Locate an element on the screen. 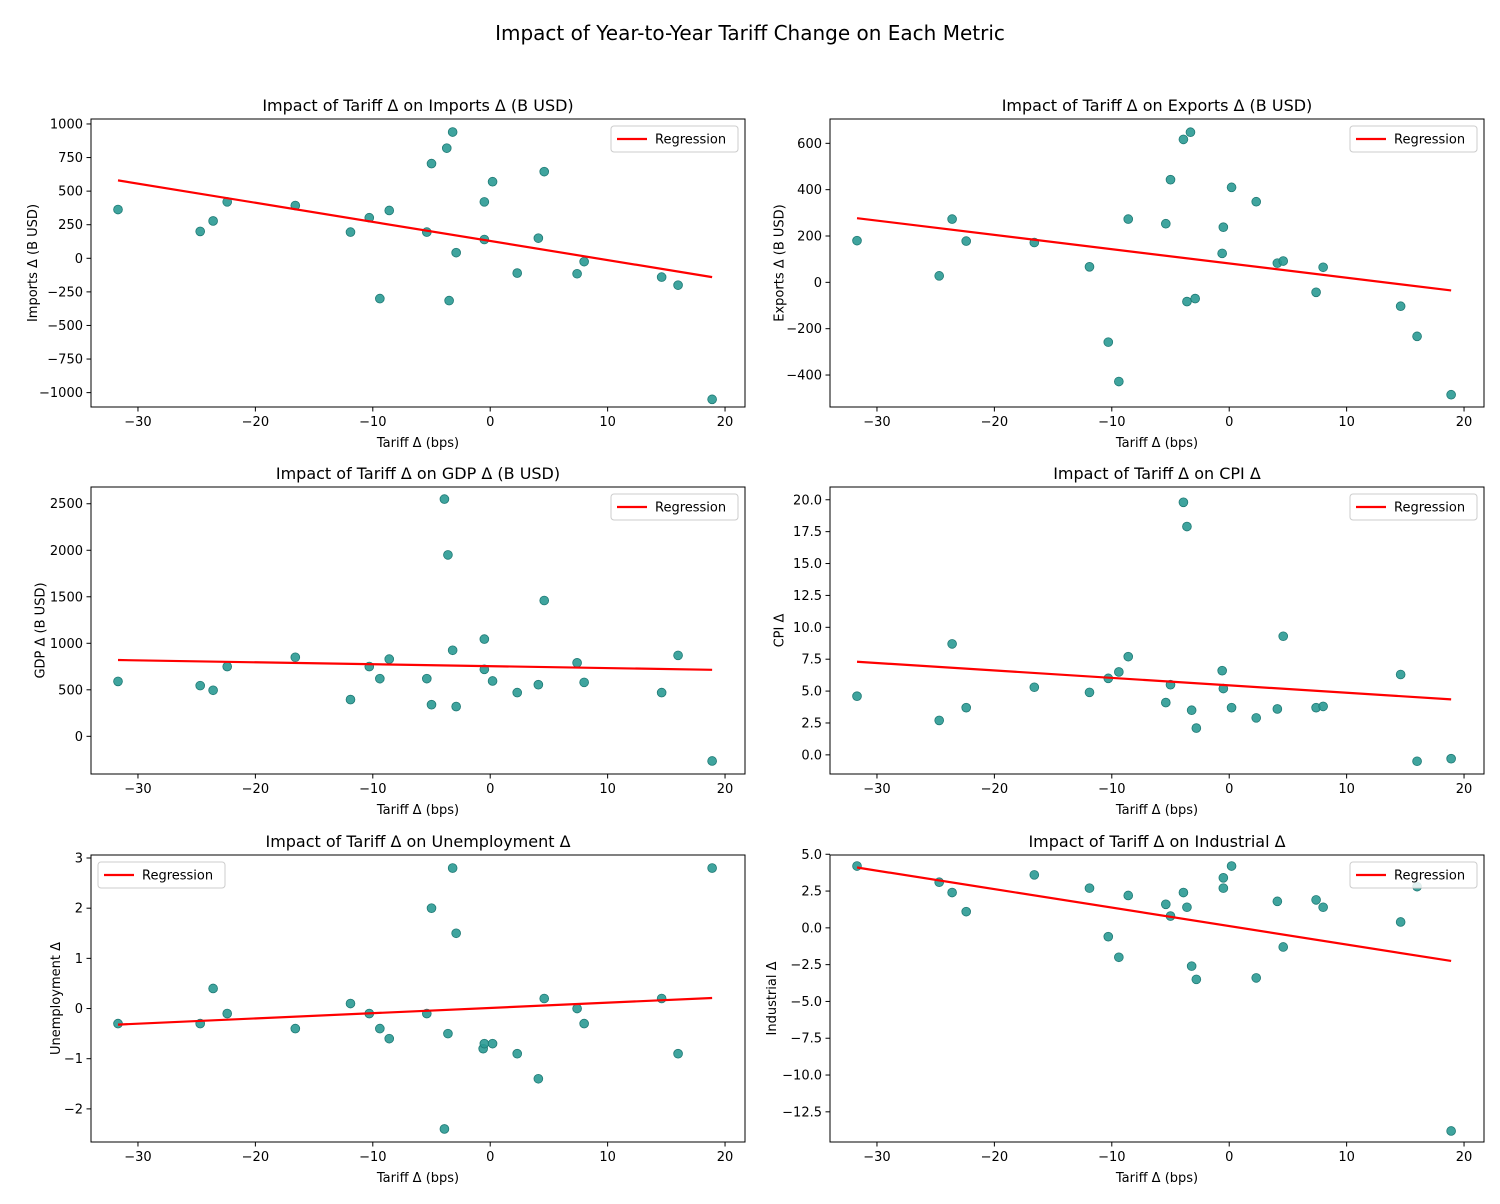 The image size is (1500, 1204). y-tick-label: 250 is located at coordinates (70, 225).